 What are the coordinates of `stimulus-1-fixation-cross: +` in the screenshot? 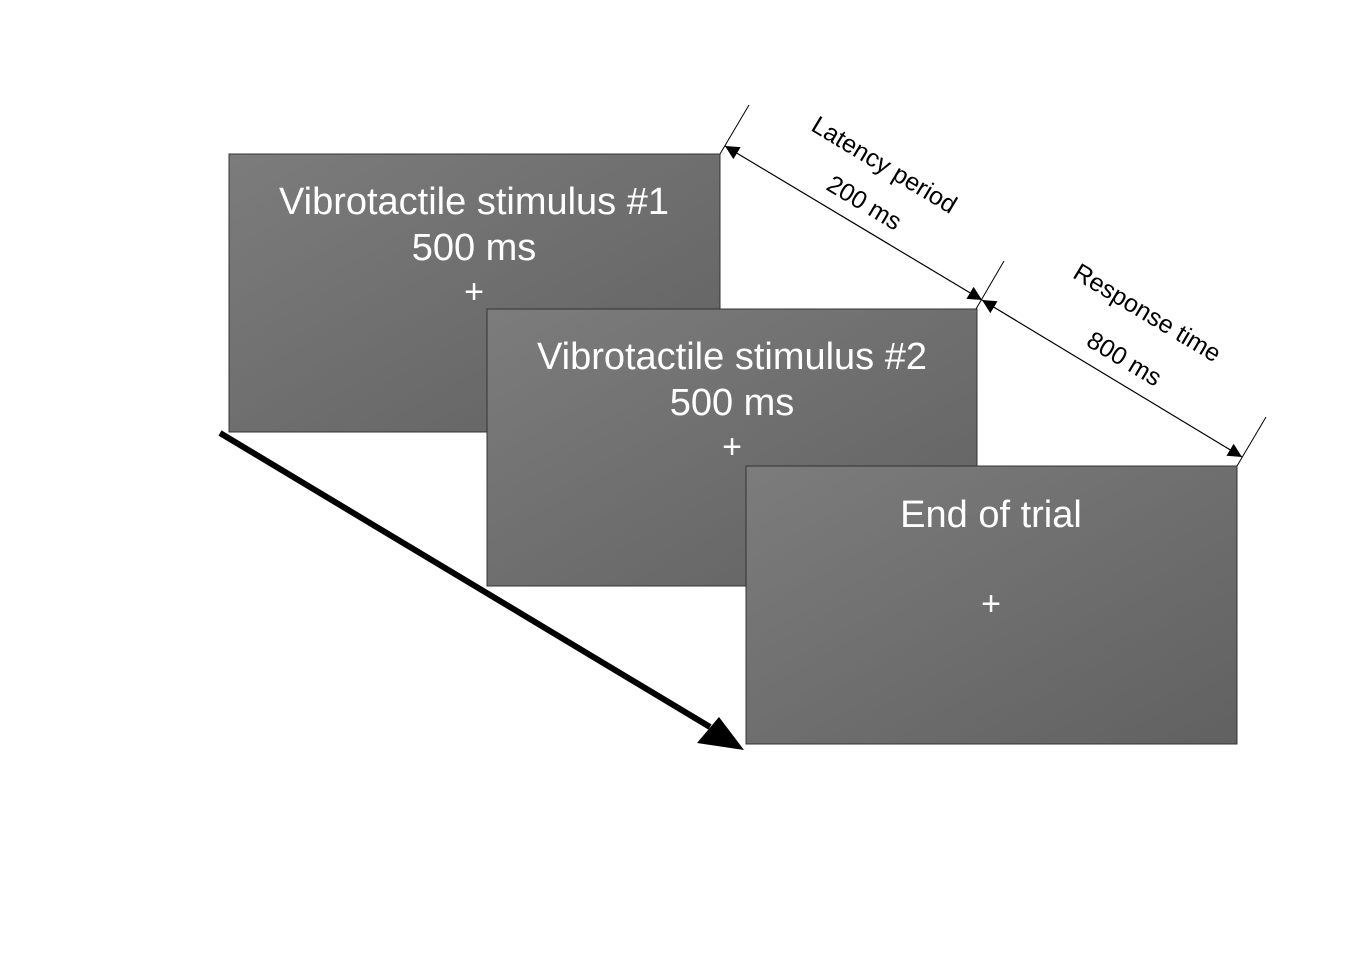 It's located at (474, 292).